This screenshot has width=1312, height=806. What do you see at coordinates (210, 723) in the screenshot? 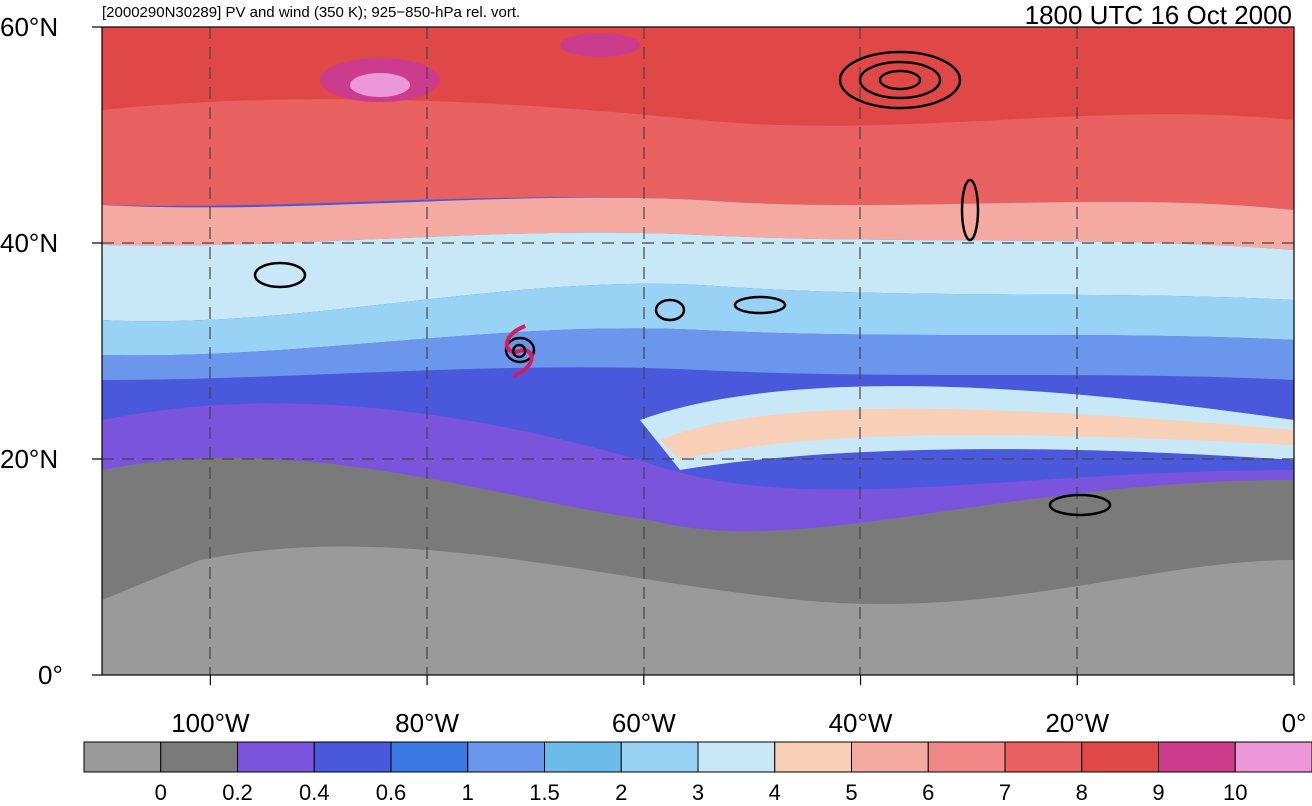
I see `lon-label: 100°W` at bounding box center [210, 723].